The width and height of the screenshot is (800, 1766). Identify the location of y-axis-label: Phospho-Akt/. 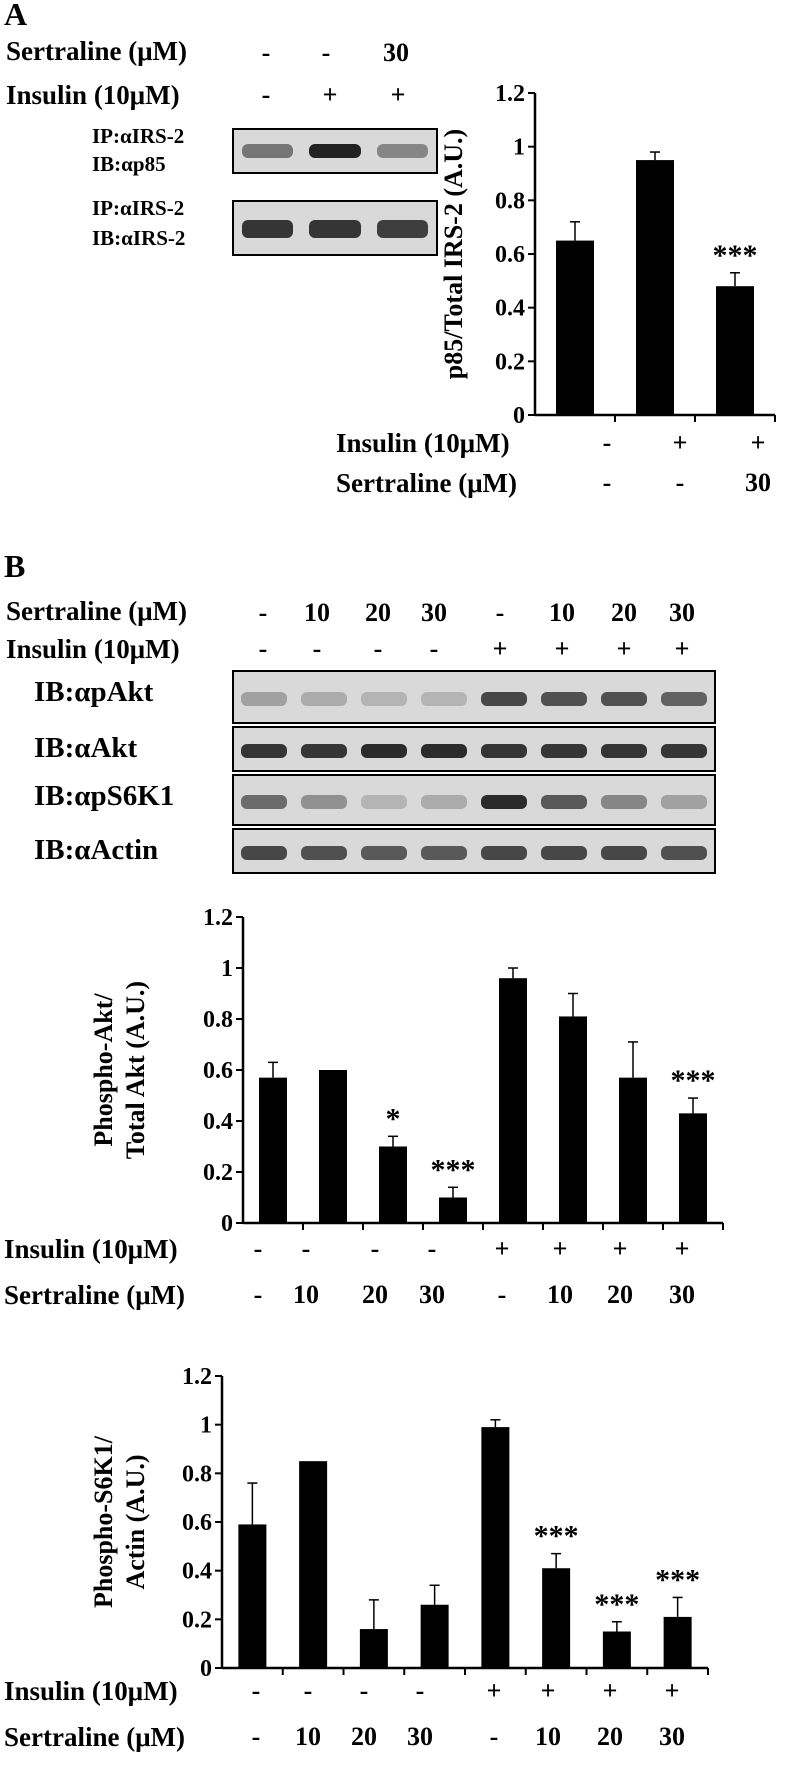
(103, 1070).